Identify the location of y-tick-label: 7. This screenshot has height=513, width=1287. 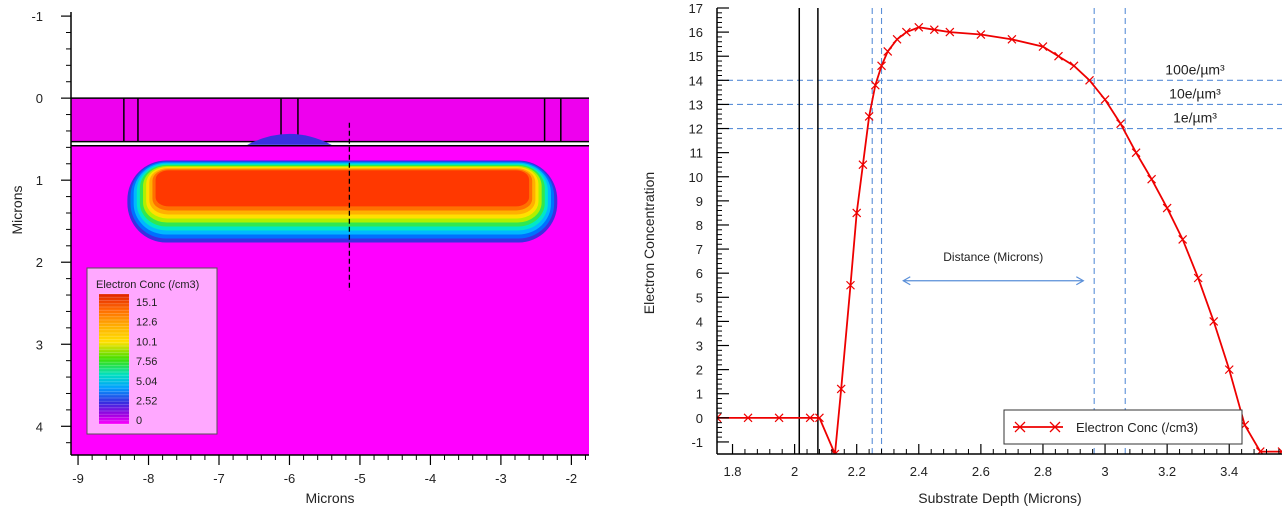
(699, 249).